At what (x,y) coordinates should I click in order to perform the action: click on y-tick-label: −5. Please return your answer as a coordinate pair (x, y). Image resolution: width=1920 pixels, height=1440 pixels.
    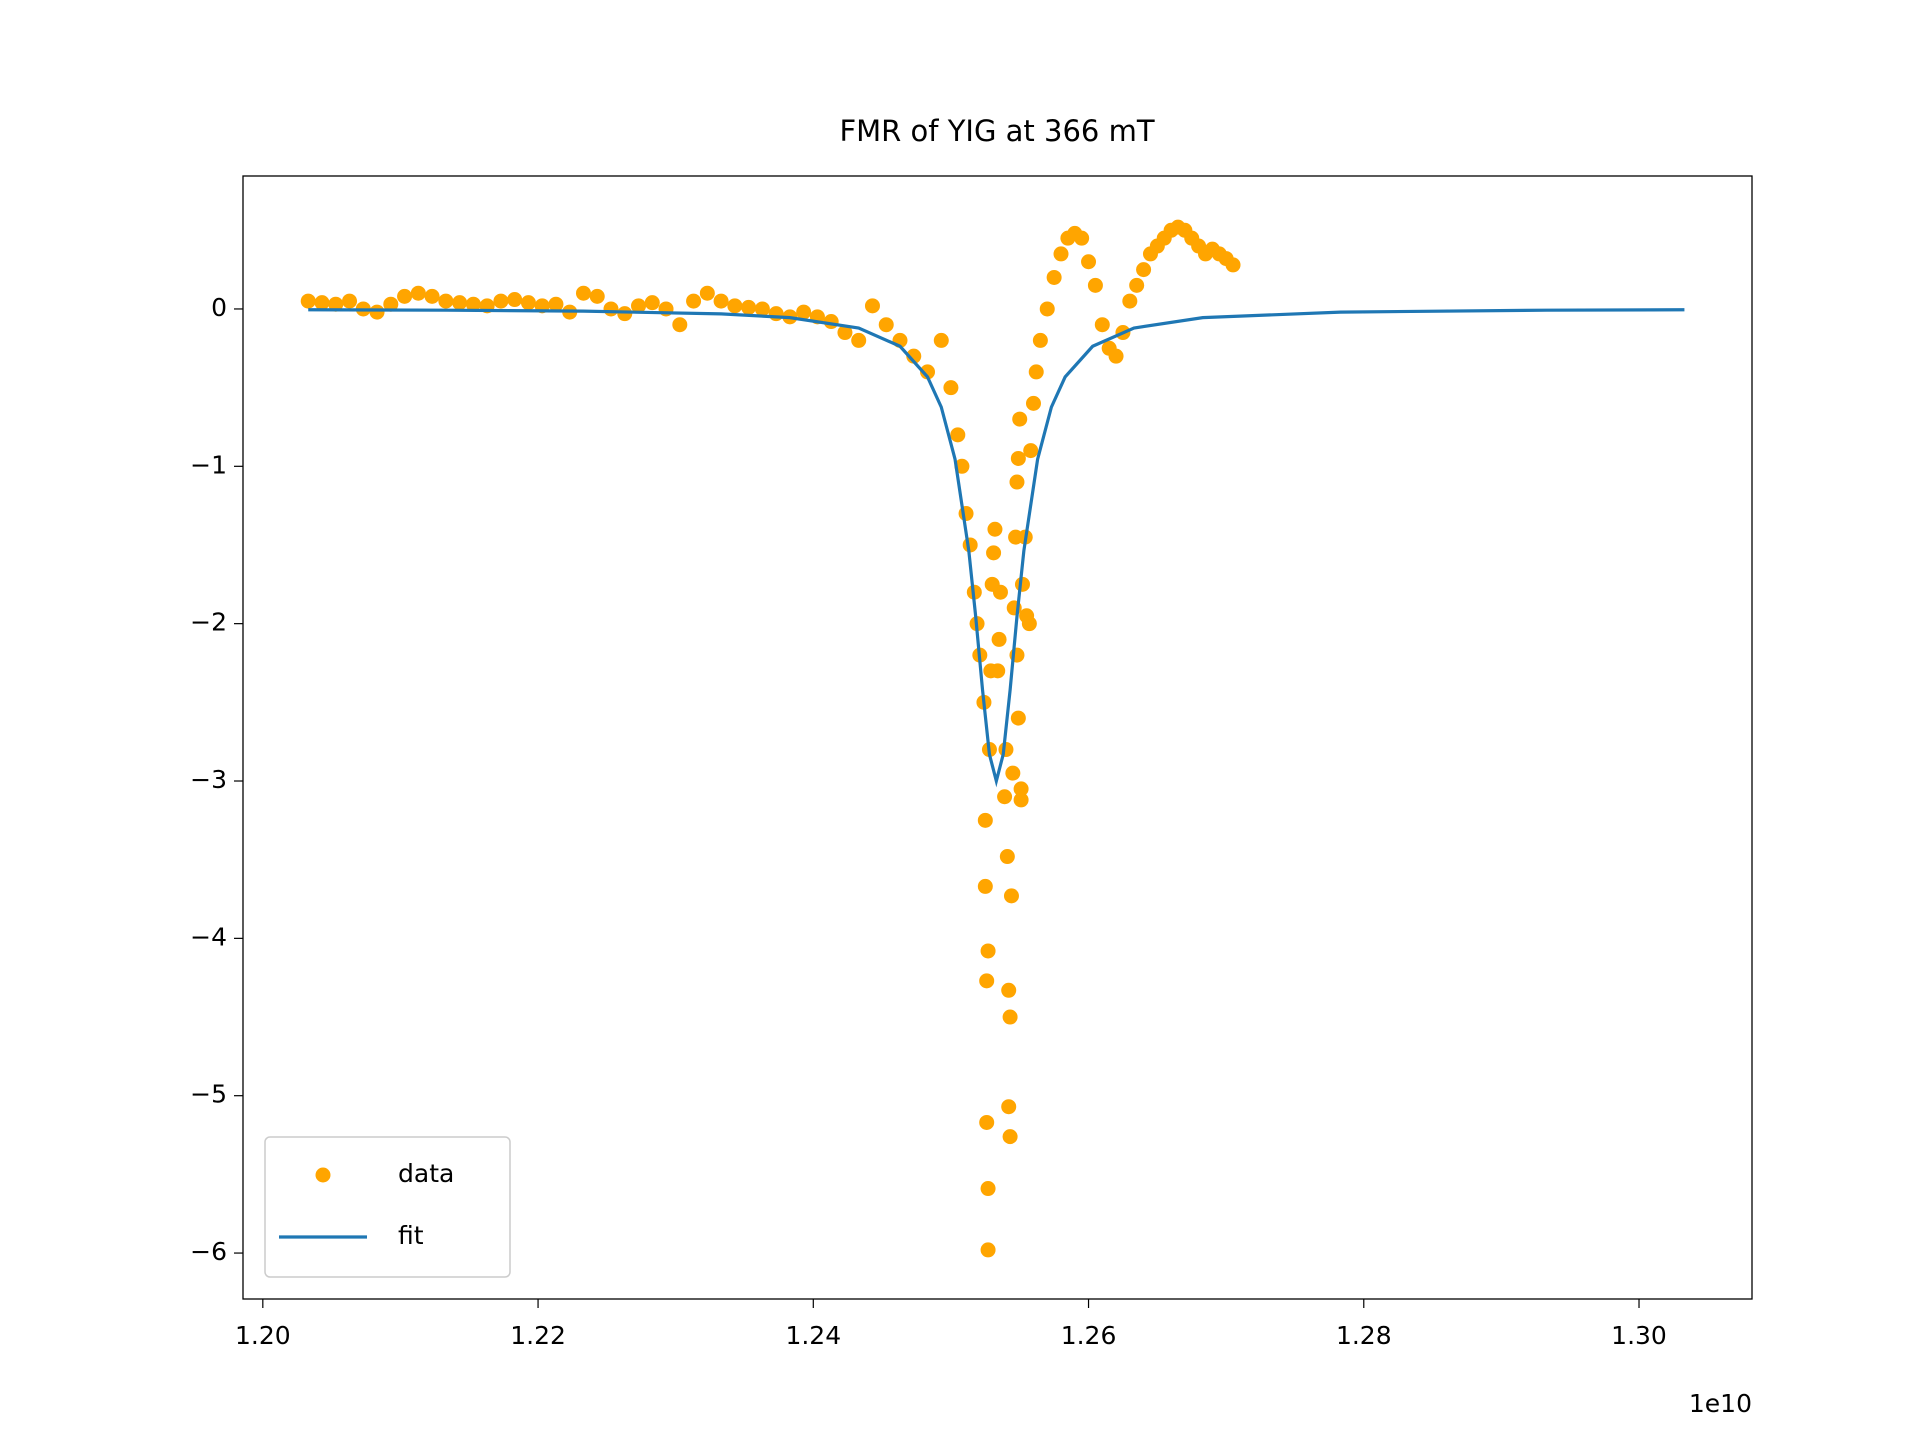
    Looking at the image, I should click on (208, 1094).